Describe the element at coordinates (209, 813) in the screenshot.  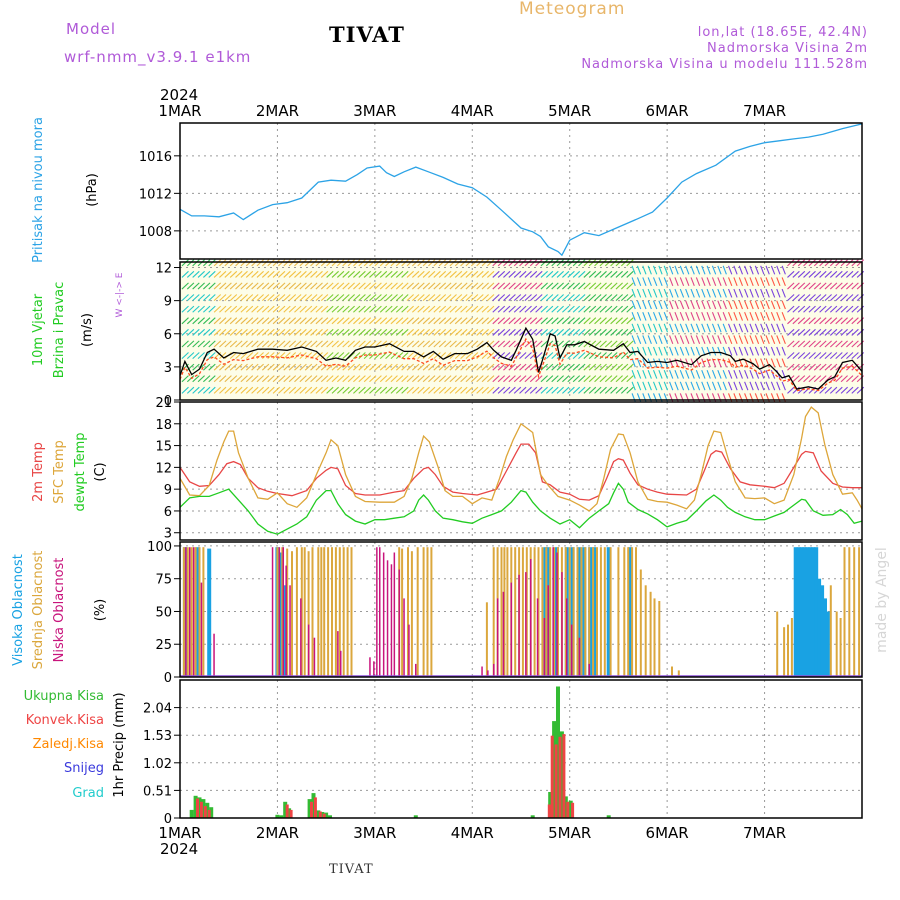
I see `convective-precip-bar` at that location.